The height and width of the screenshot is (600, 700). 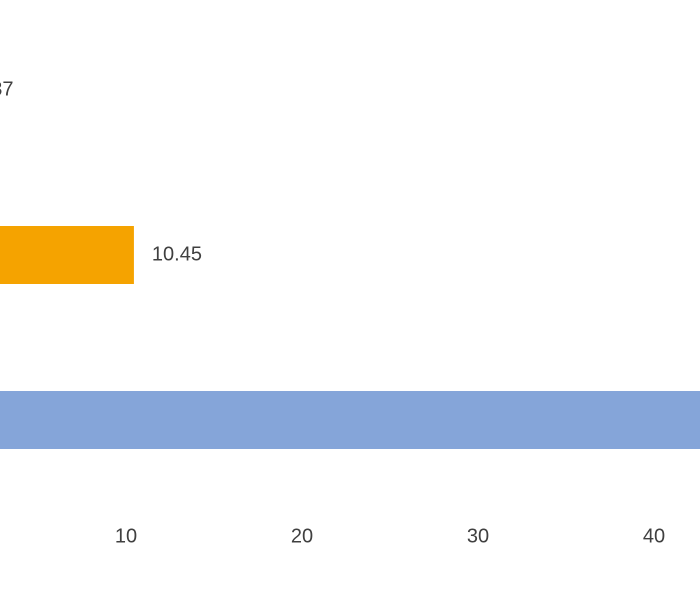 I want to click on value-label: 0.37, so click(x=6, y=89).